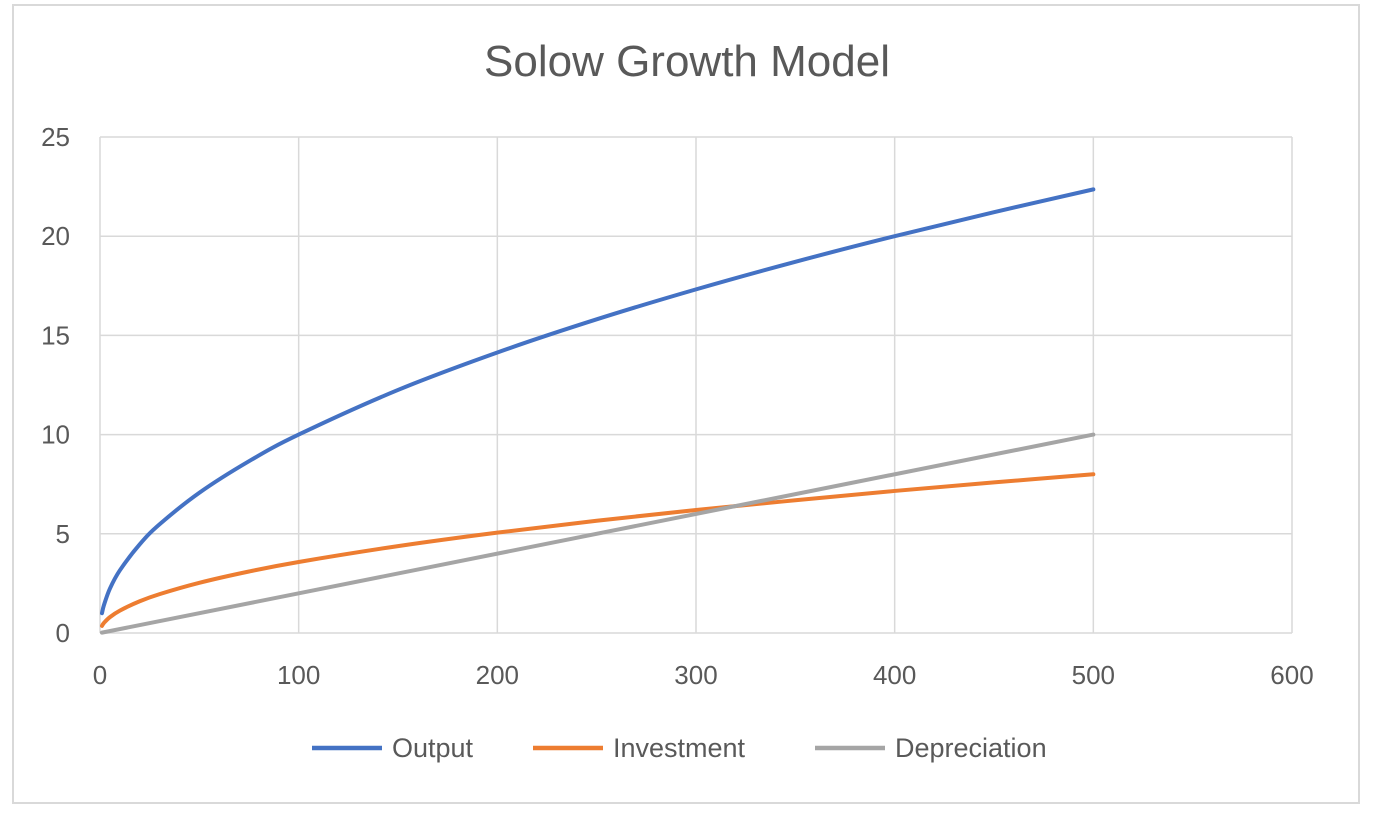 This screenshot has height=818, width=1374. Describe the element at coordinates (55, 335) in the screenshot. I see `y-tick-label: 15` at that location.